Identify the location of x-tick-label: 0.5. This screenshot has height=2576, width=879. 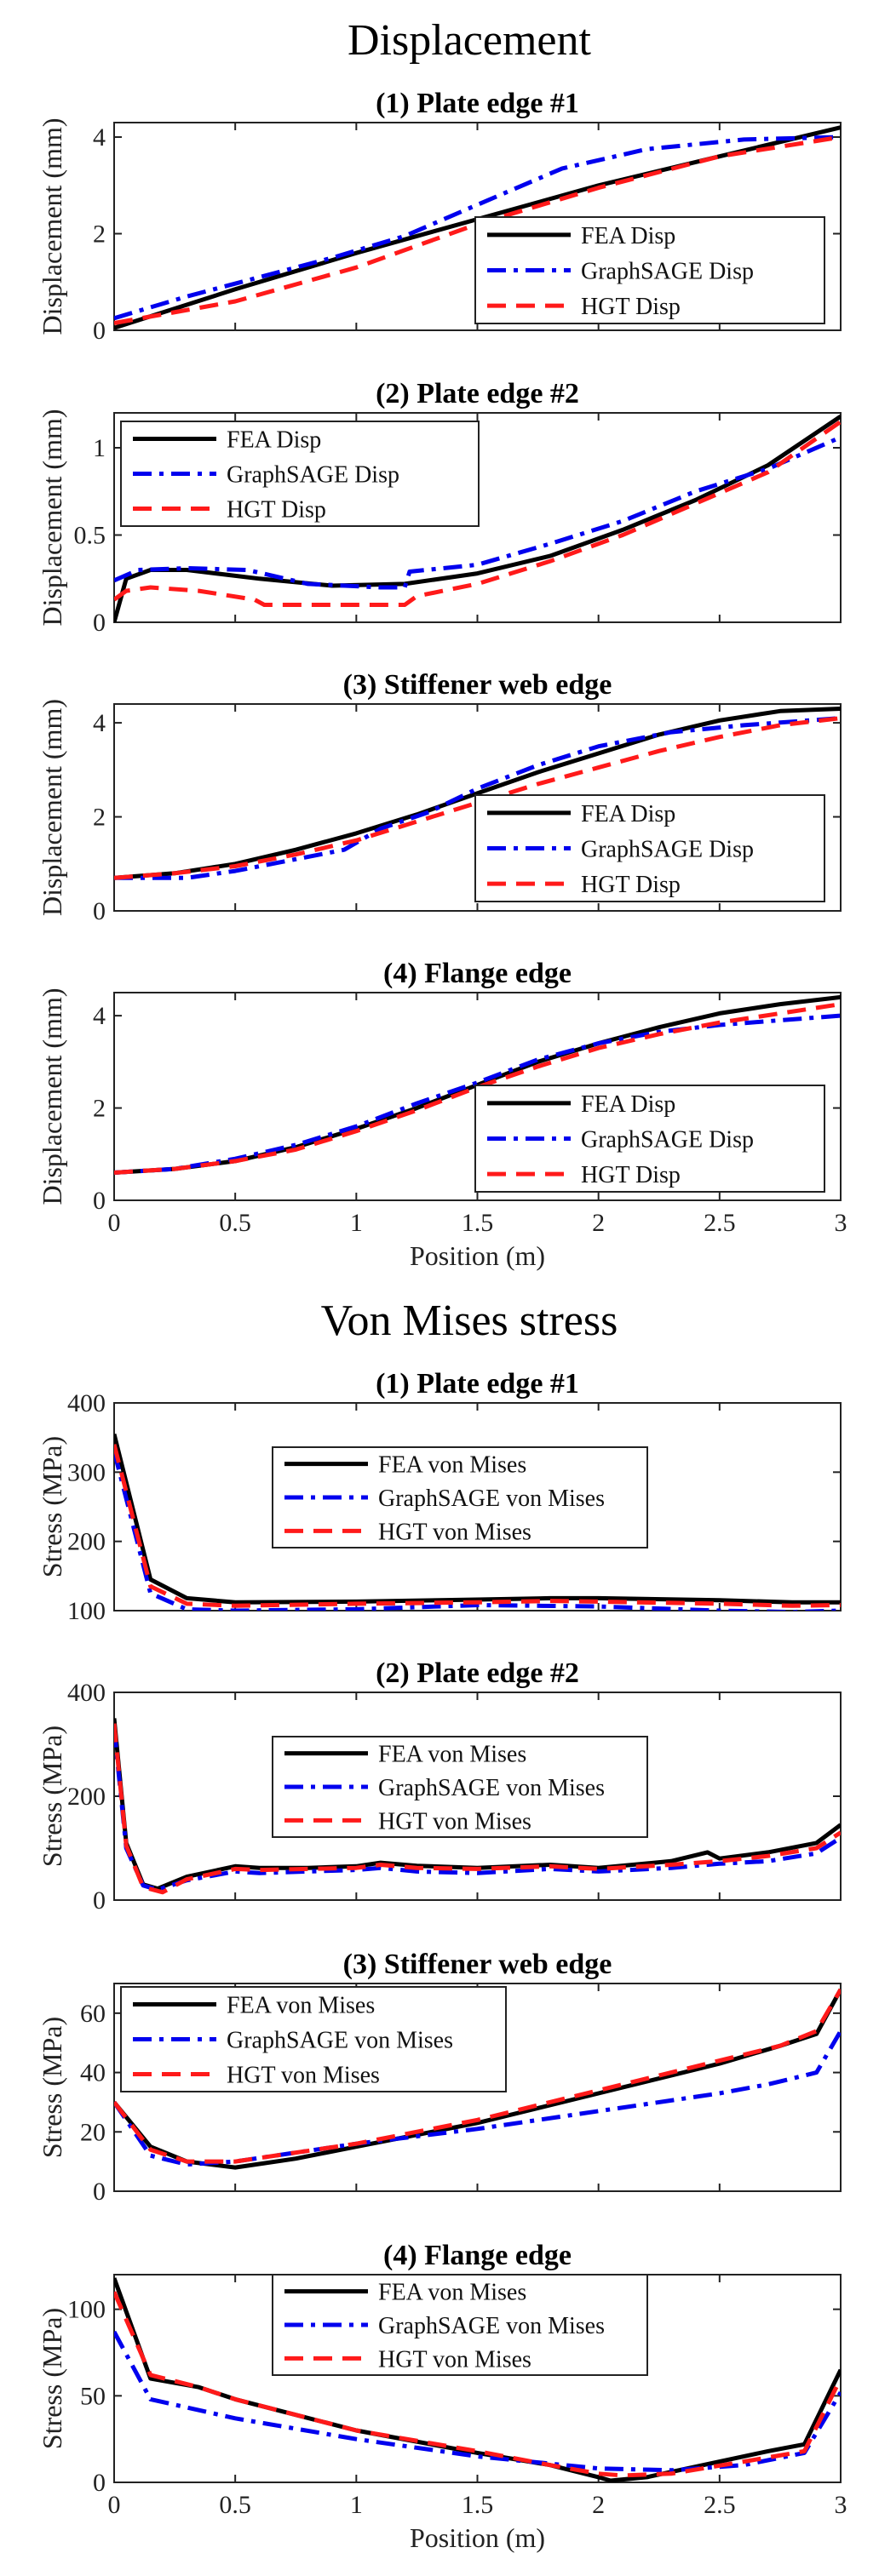
(235, 1223).